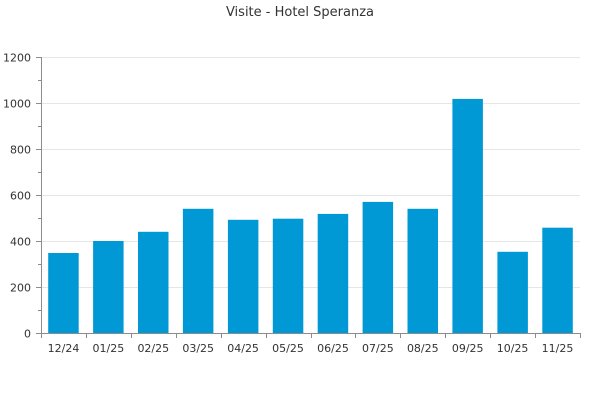 The image size is (600, 404). What do you see at coordinates (558, 348) in the screenshot?
I see `x-tick-label: 11/25` at bounding box center [558, 348].